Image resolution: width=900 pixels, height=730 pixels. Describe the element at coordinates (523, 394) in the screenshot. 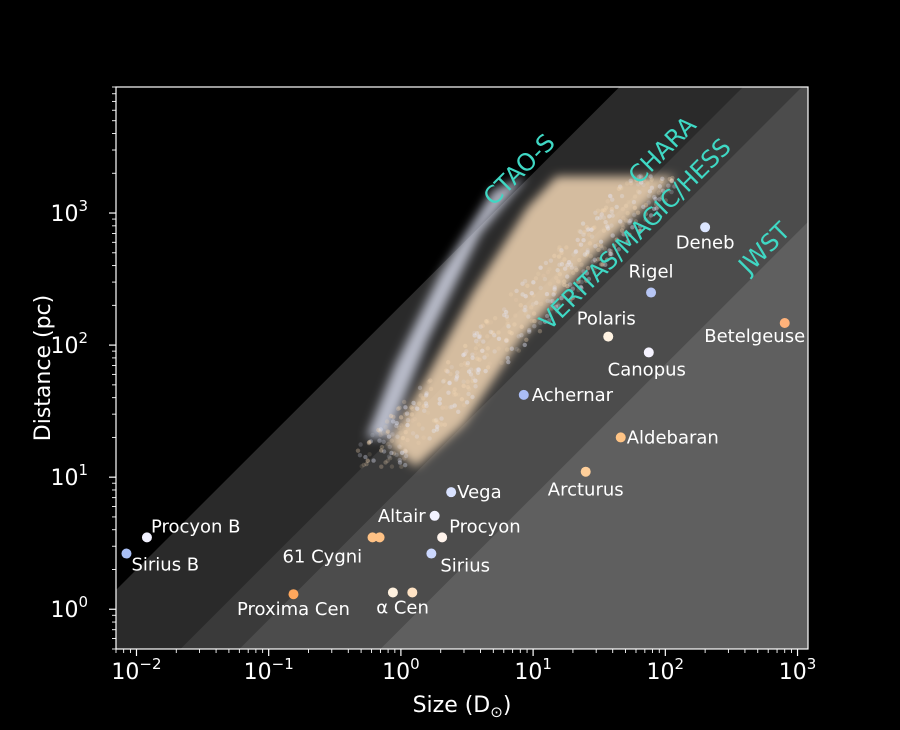

I see `star-marker-achernar` at that location.